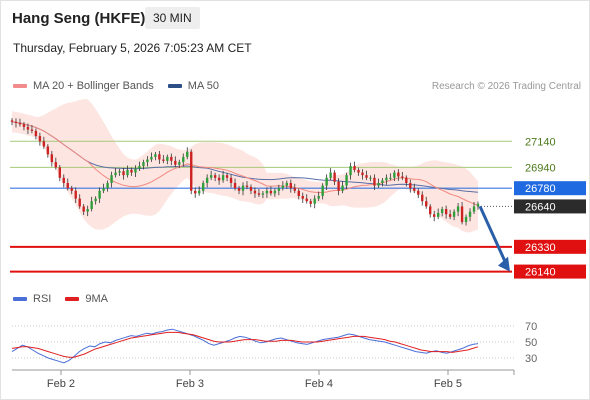 The image size is (590, 400). I want to click on trend-arrow-shaft, so click(493, 235).